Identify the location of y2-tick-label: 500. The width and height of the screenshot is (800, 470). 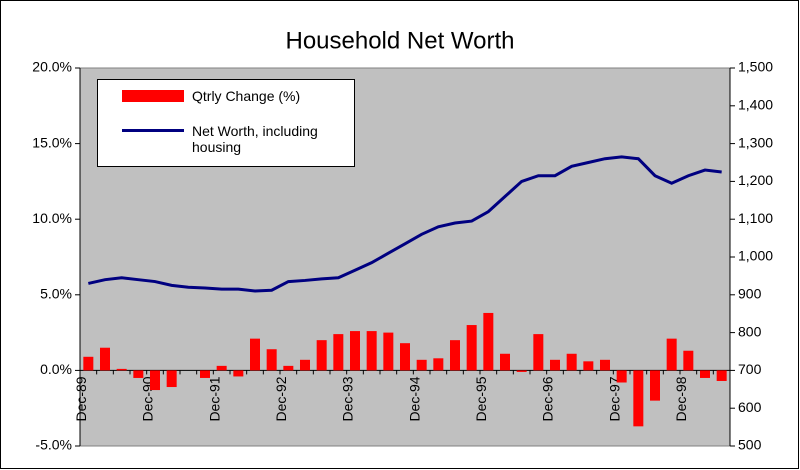
(750, 445).